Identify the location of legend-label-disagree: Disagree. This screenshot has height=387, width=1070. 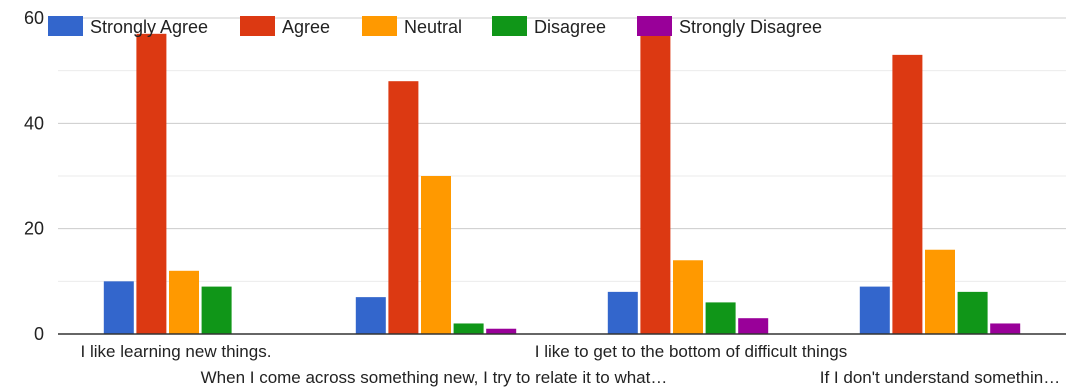
(570, 27).